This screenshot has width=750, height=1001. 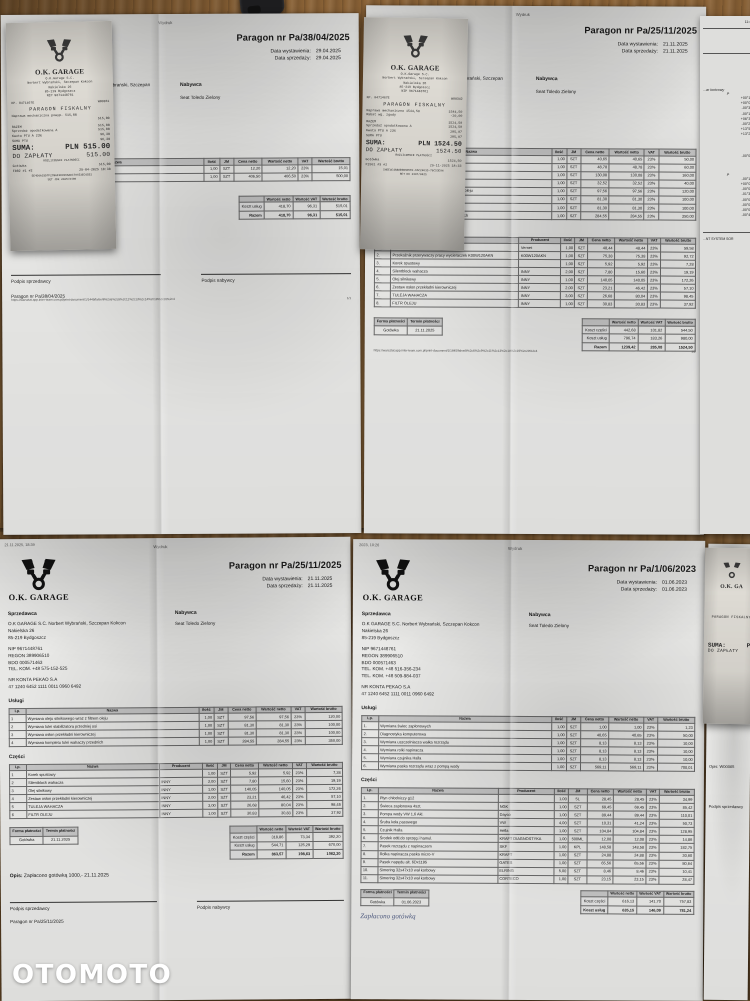 I want to click on cell-net-price: 26,68, so click(x=244, y=805).